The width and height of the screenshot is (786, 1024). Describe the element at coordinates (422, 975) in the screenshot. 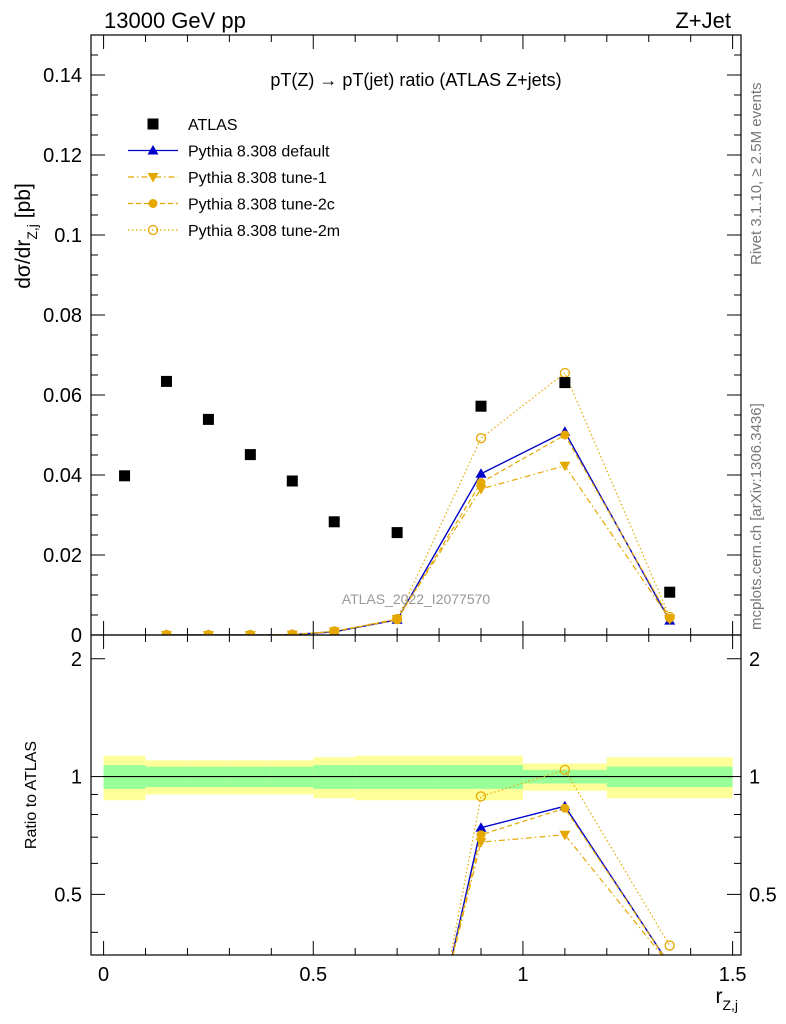

I see `x-tick-labels: 0 0.5 1 1.5` at that location.